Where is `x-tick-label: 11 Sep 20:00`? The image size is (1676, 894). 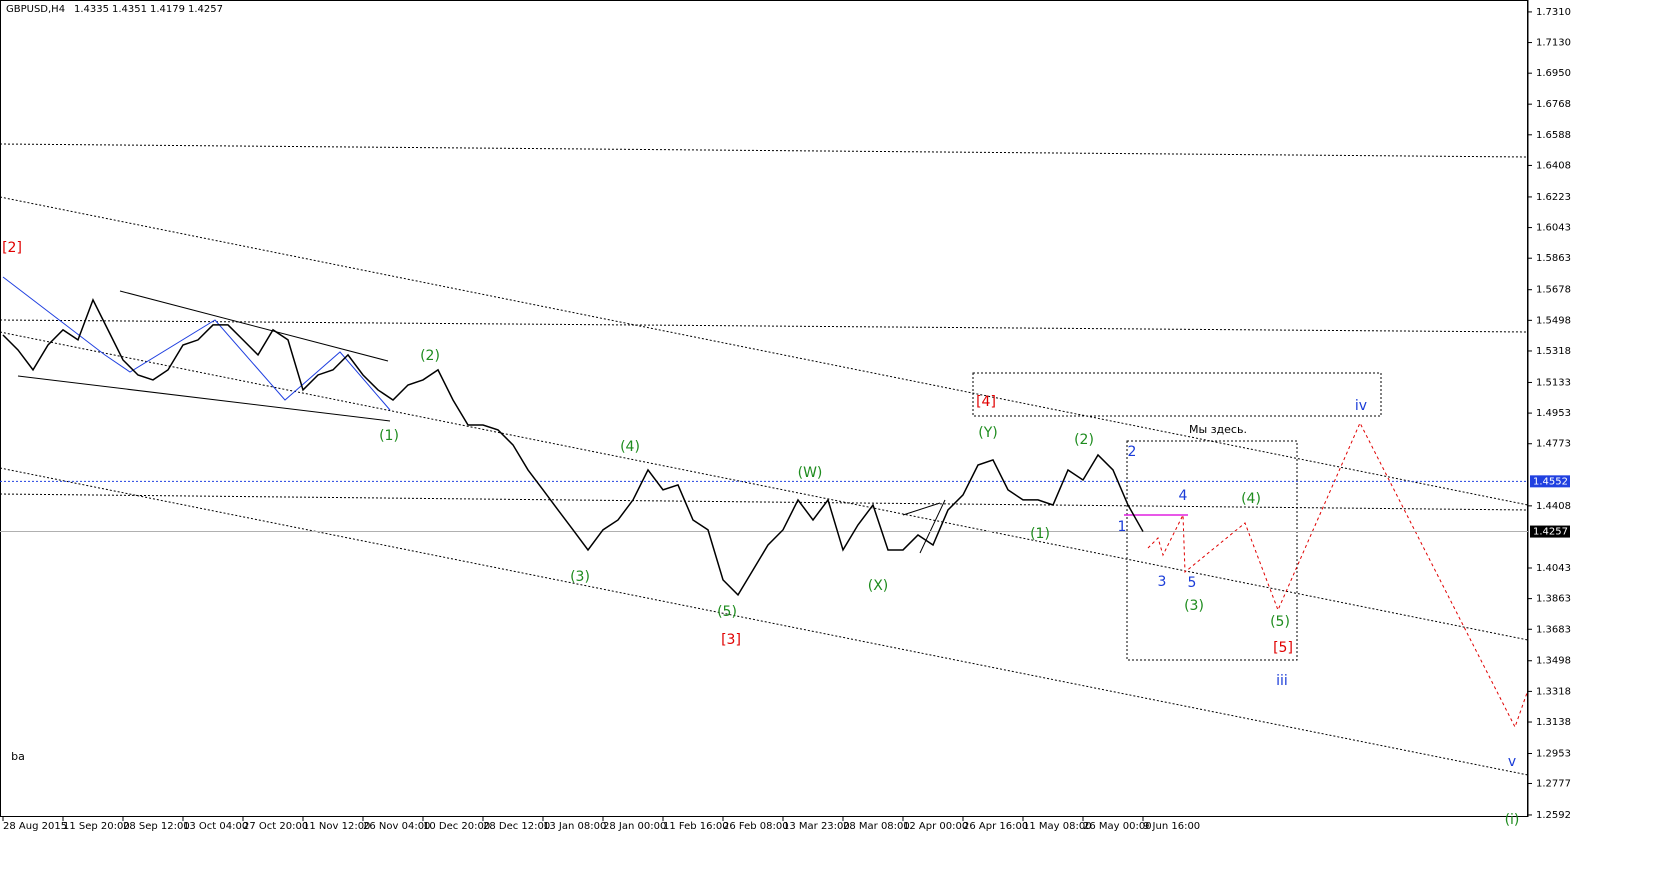
x-tick-label: 11 Sep 20:00 is located at coordinates (96, 826).